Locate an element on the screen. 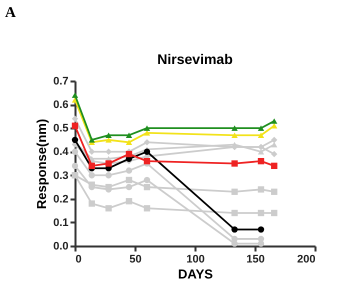 This screenshot has width=341, height=307. y-tick-label: 0.3 is located at coordinates (60, 176).